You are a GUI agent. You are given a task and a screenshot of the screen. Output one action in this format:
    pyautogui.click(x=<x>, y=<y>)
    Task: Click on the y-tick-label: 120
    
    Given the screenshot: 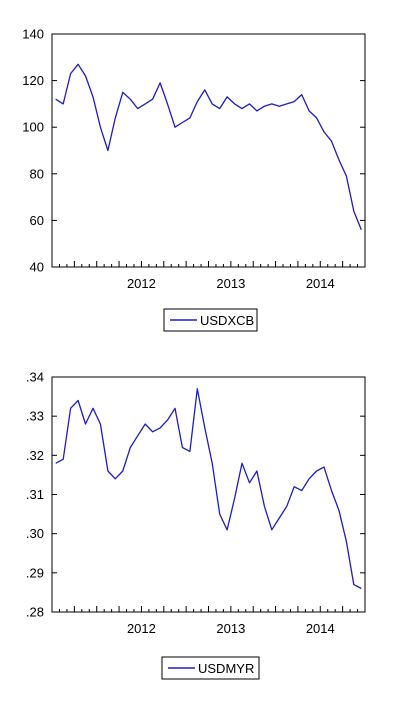 What is the action you would take?
    pyautogui.click(x=33, y=80)
    